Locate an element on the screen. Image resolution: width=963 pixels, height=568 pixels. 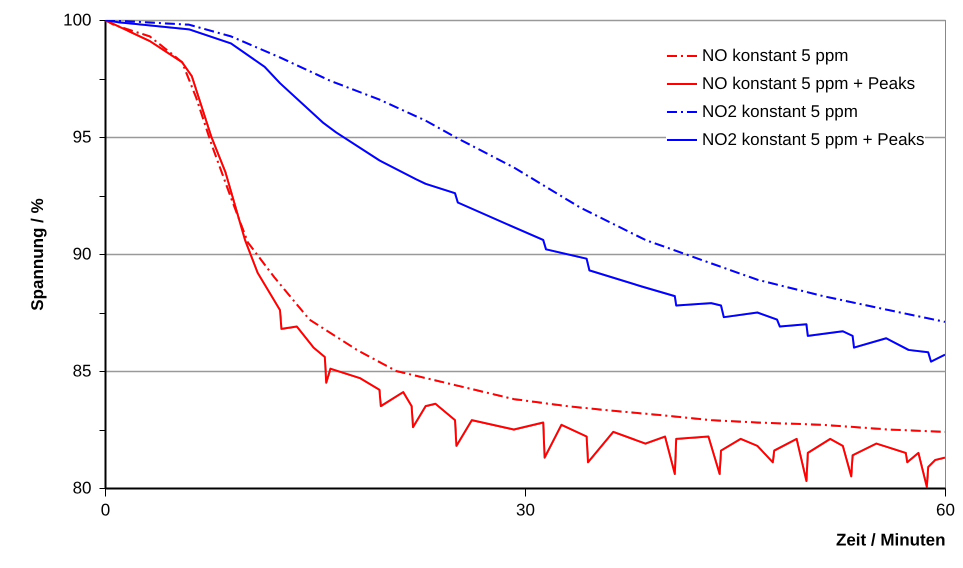
y-tick-label: 90 is located at coordinates (82, 254).